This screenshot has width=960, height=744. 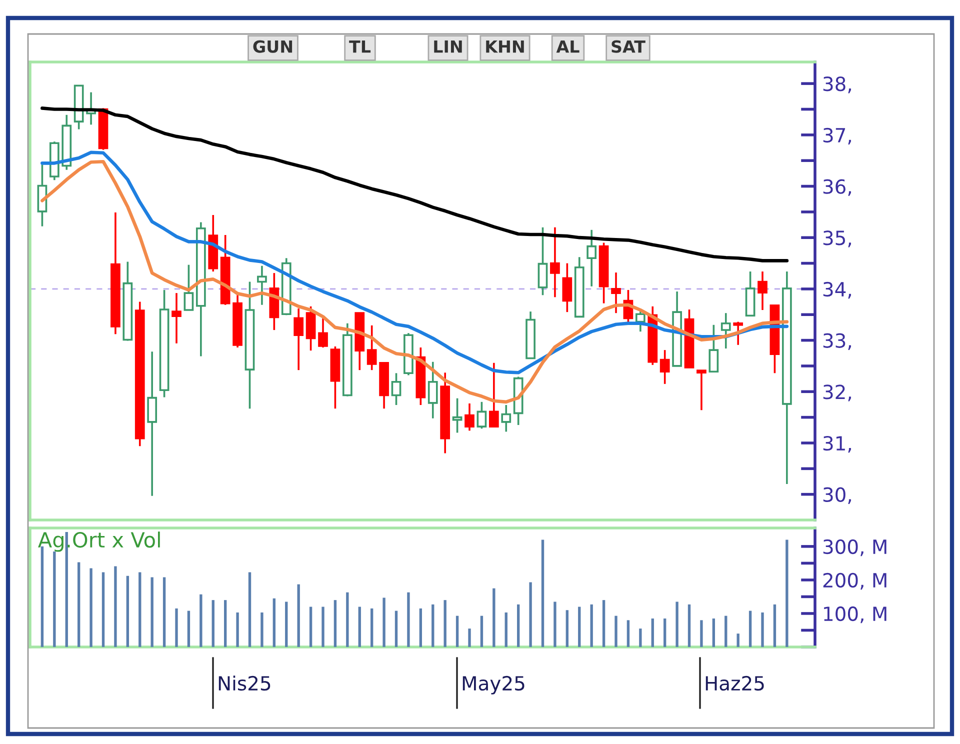 I want to click on text: SAT, so click(x=629, y=46).